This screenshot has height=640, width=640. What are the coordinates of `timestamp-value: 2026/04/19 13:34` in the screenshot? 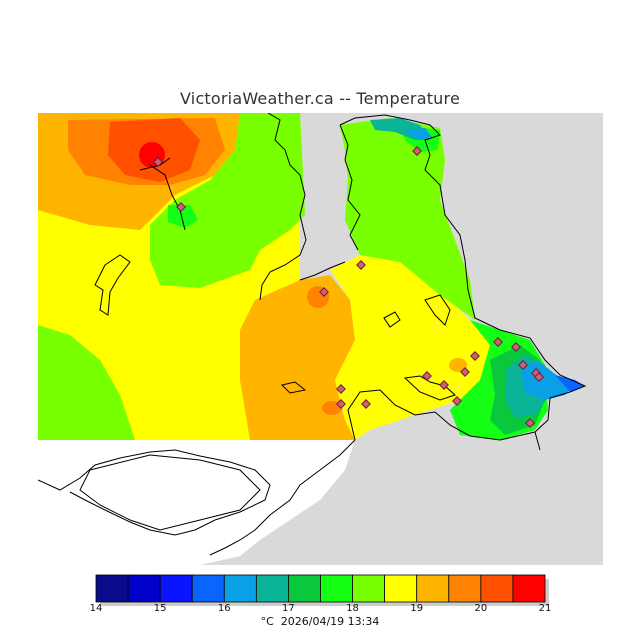 It's located at (330, 621).